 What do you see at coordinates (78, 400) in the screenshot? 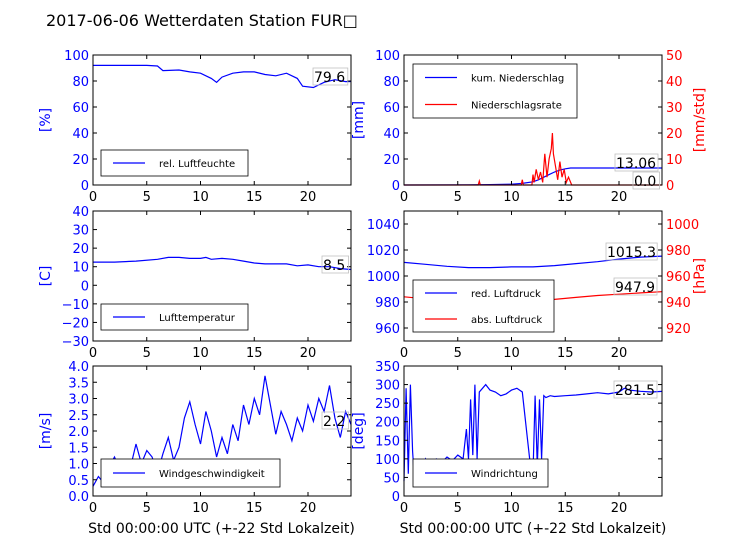
I see `y-tick-label: 3.0` at bounding box center [78, 400].